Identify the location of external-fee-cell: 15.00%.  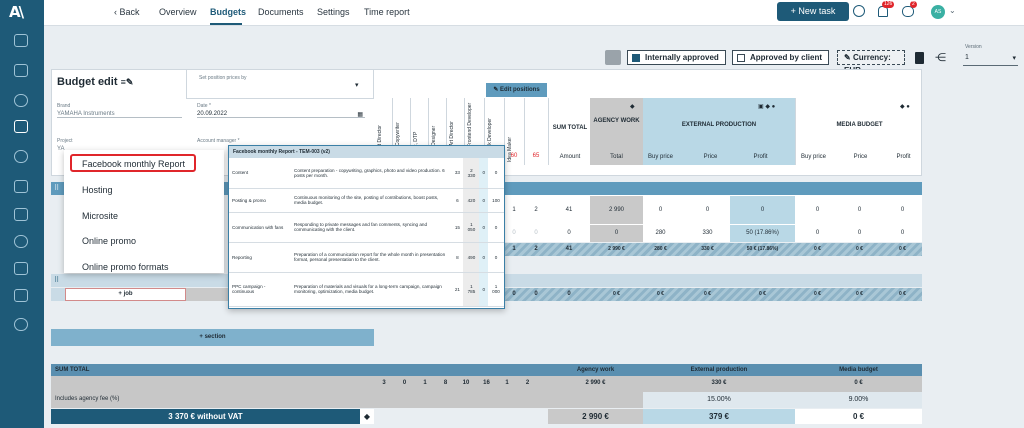
(719, 400).